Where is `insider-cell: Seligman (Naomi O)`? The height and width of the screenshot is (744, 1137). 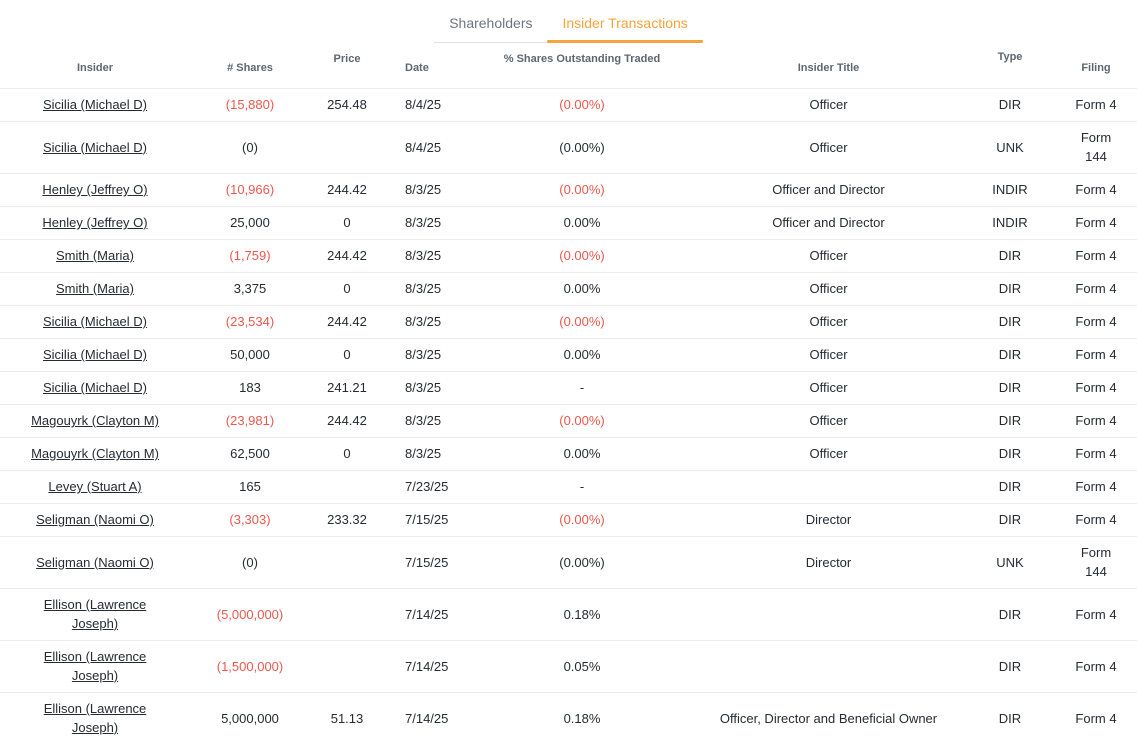
insider-cell: Seligman (Naomi O) is located at coordinates (95, 563).